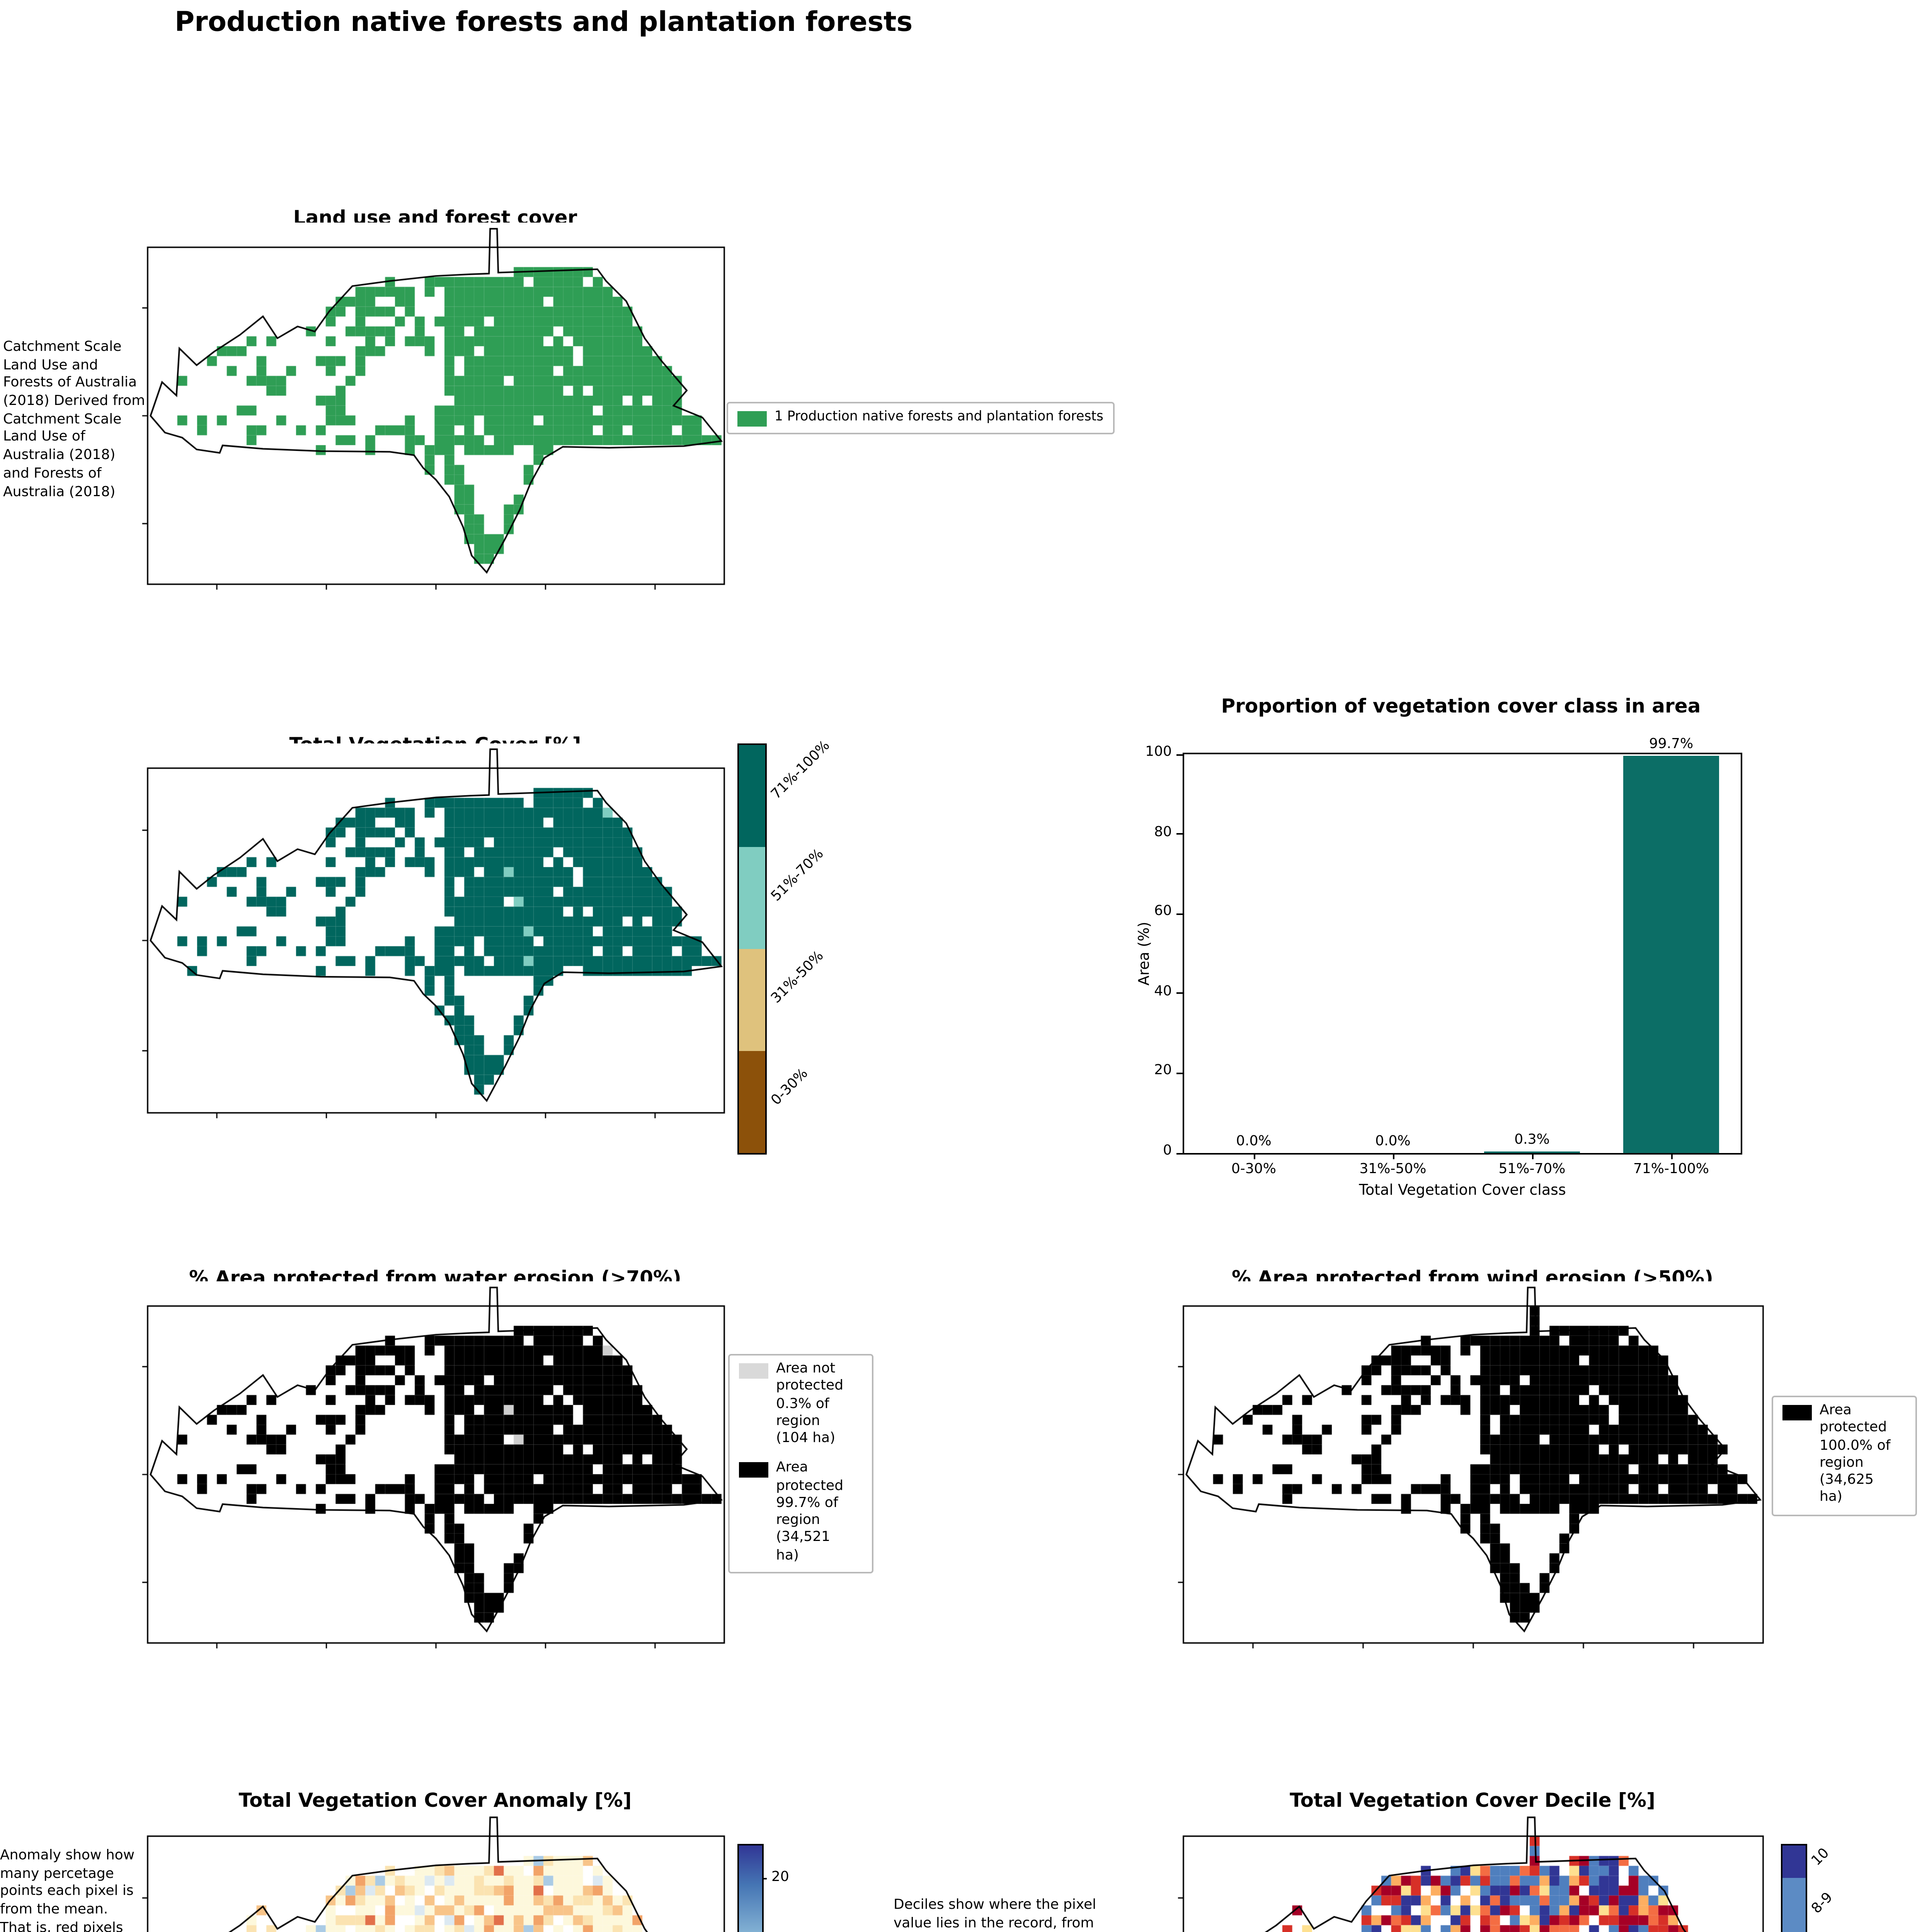 The height and width of the screenshot is (1932, 1927). What do you see at coordinates (436, 410) in the screenshot?
I see `landuse-map` at bounding box center [436, 410].